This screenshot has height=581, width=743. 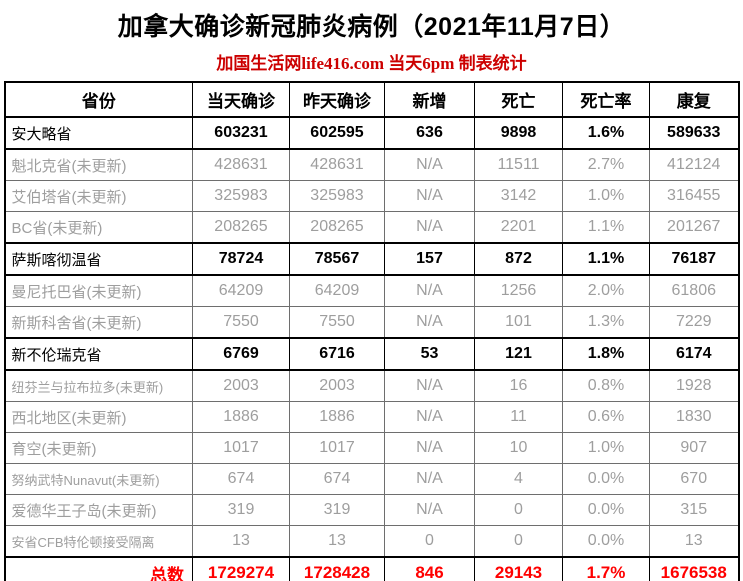 What do you see at coordinates (98, 510) in the screenshot?
I see `cell-province: 爱德华王子岛(未更新)` at bounding box center [98, 510].